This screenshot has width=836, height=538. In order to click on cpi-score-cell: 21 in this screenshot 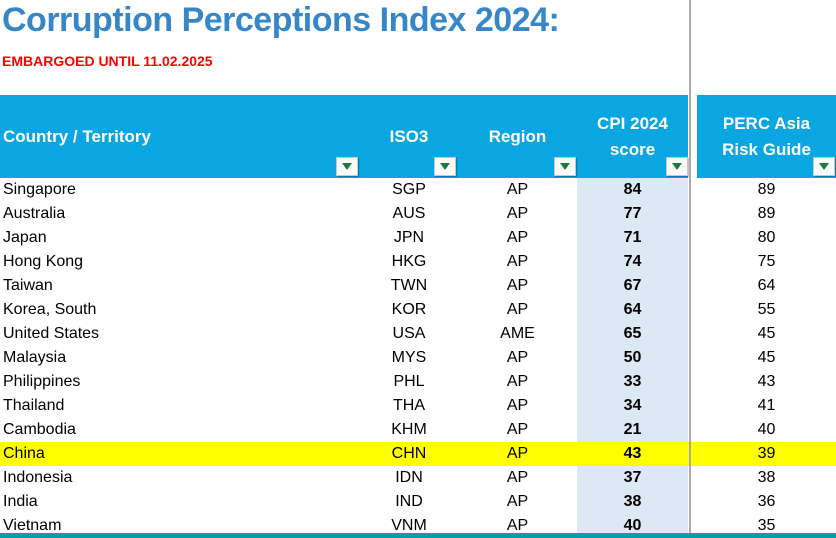, I will do `click(632, 430)`.